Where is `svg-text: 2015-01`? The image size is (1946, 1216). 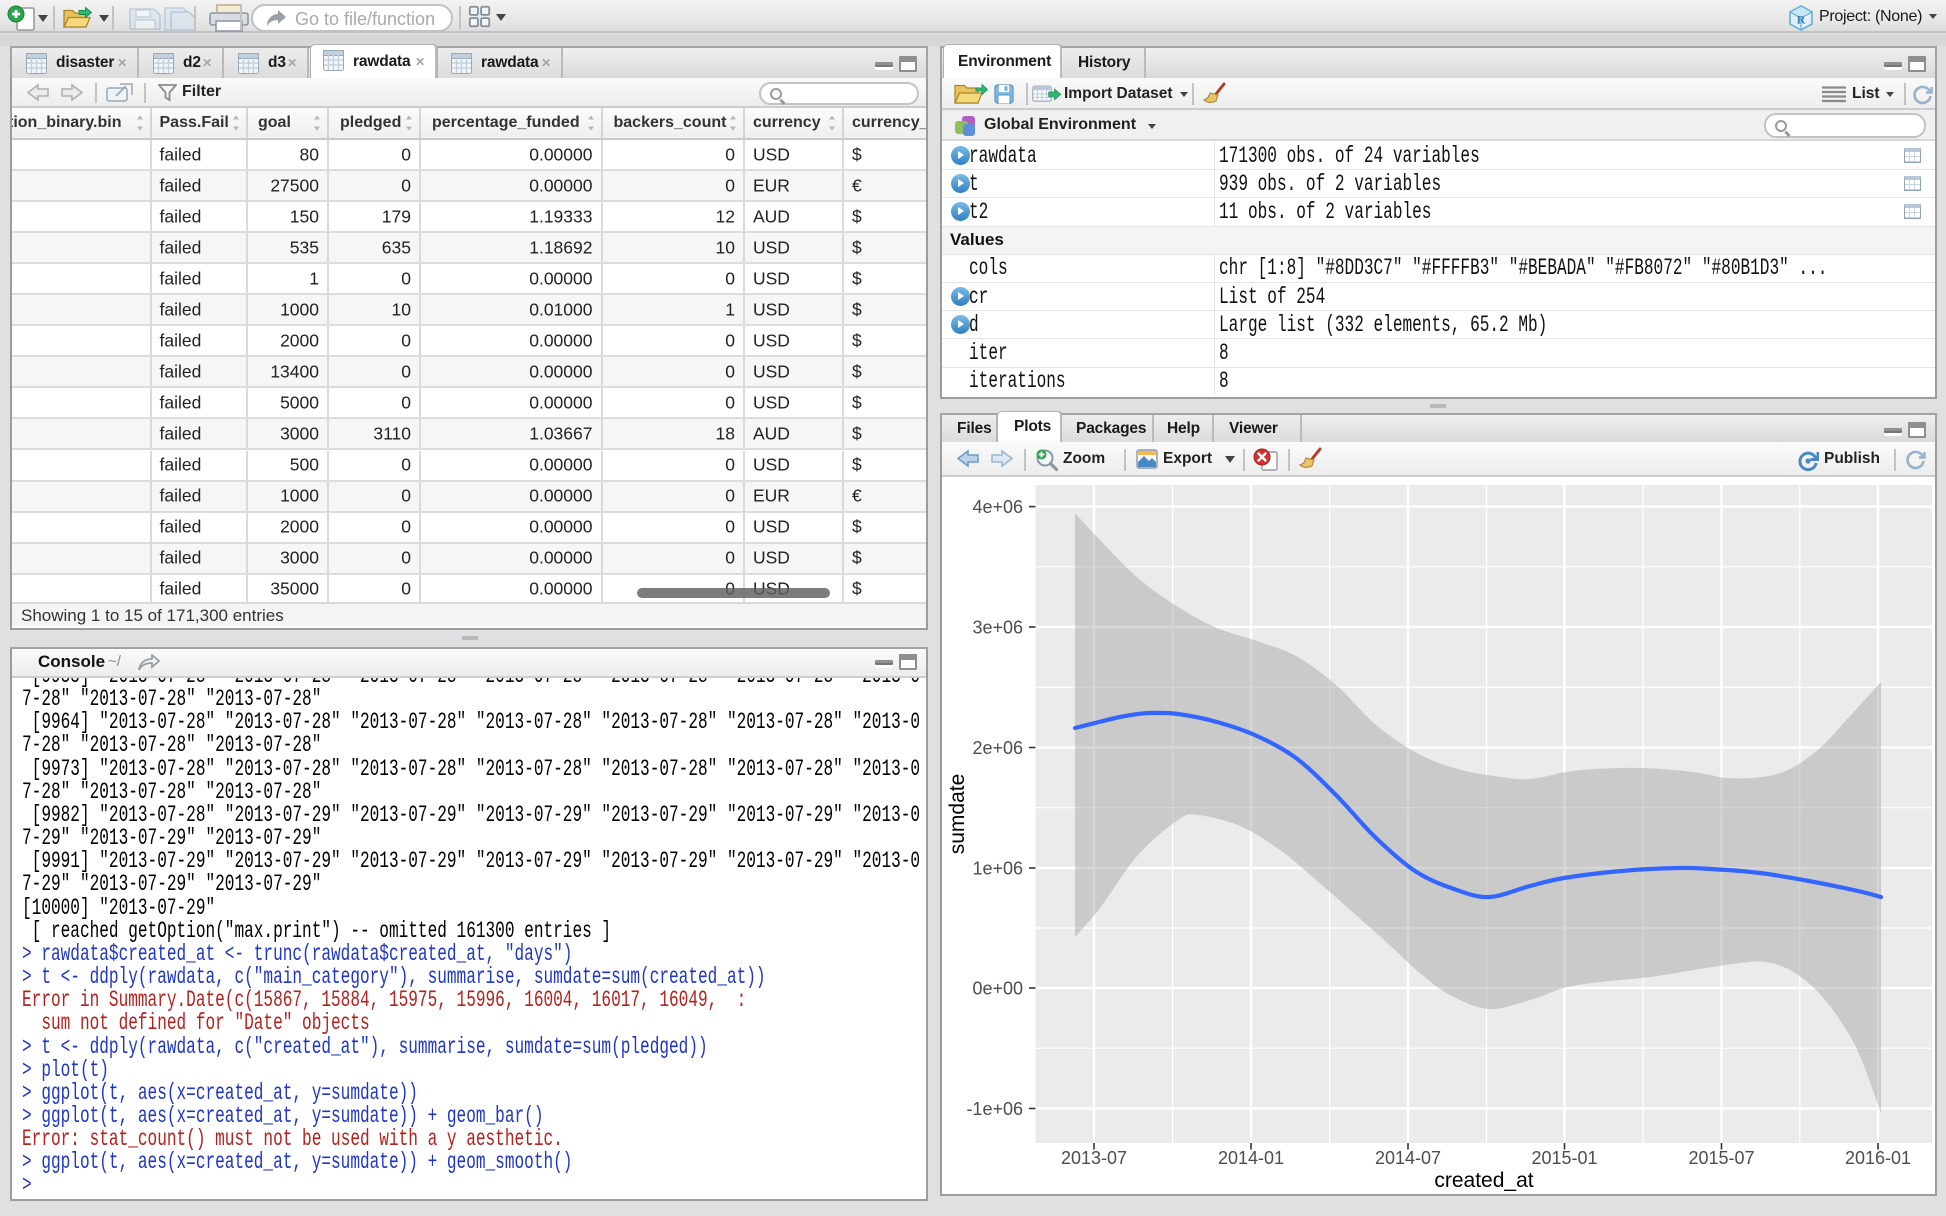 svg-text: 2015-01 is located at coordinates (1564, 1158).